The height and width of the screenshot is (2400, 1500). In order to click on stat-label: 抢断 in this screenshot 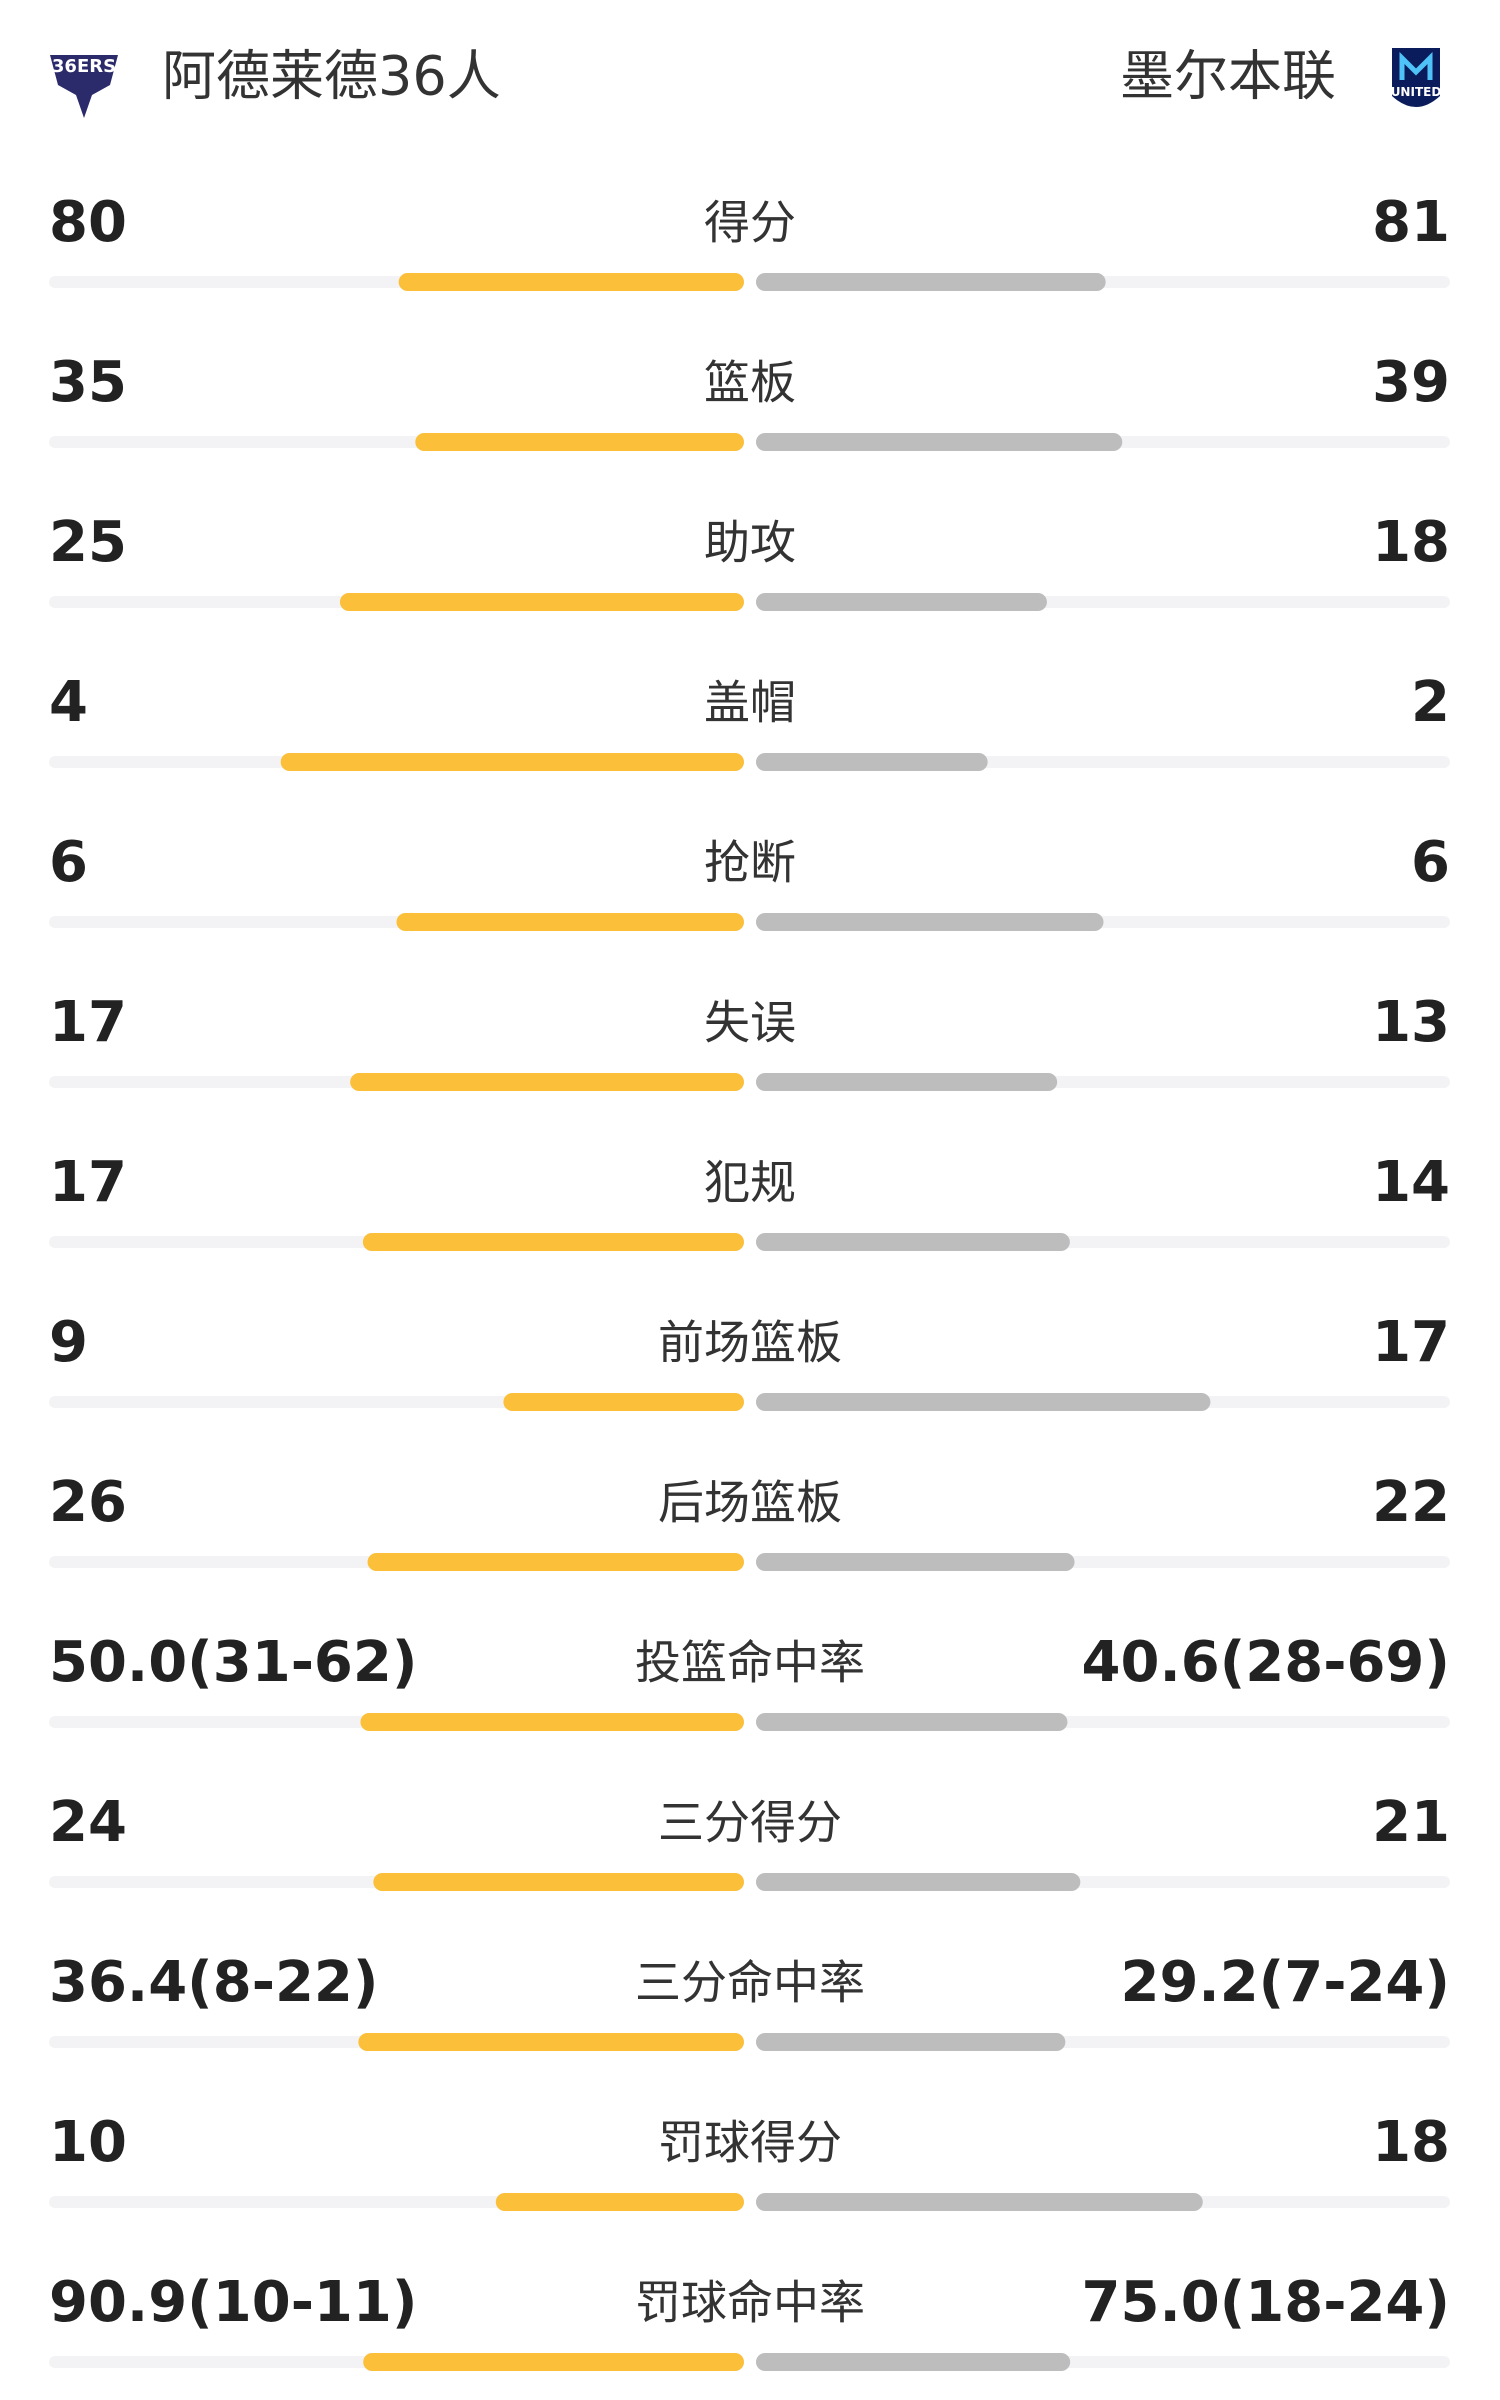, I will do `click(750, 863)`.